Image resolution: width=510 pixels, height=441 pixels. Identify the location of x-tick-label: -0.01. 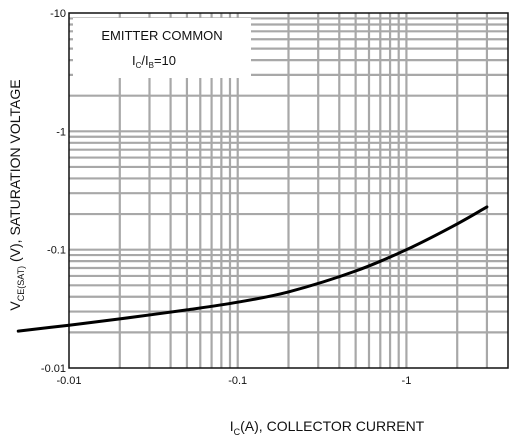
(68, 381).